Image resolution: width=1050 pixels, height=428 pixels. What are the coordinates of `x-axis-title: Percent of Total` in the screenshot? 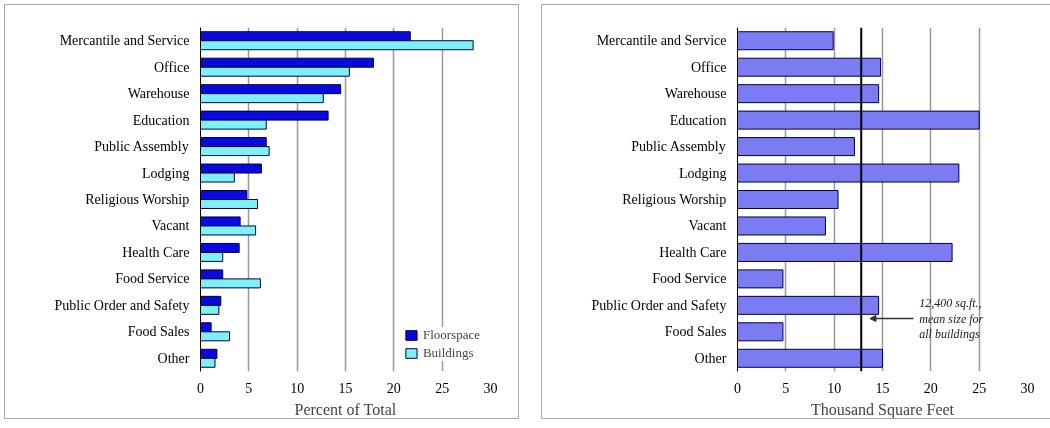 It's located at (345, 409).